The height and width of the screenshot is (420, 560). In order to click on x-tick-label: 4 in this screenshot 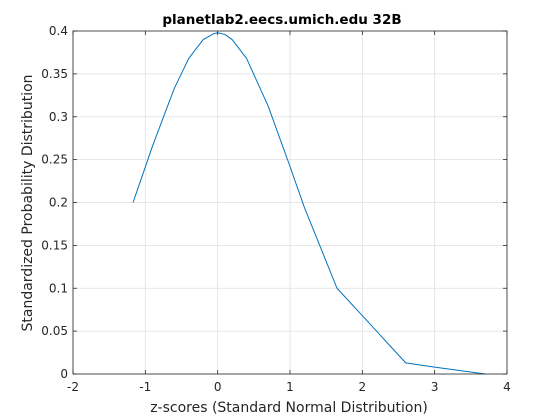, I will do `click(507, 387)`.